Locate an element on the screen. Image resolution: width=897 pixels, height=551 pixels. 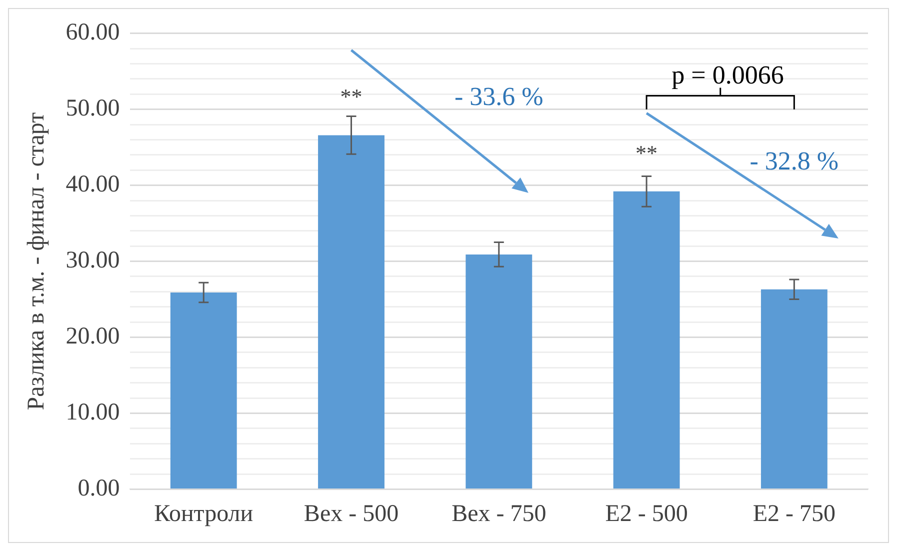
x-tick-label: Контроли is located at coordinates (204, 513).